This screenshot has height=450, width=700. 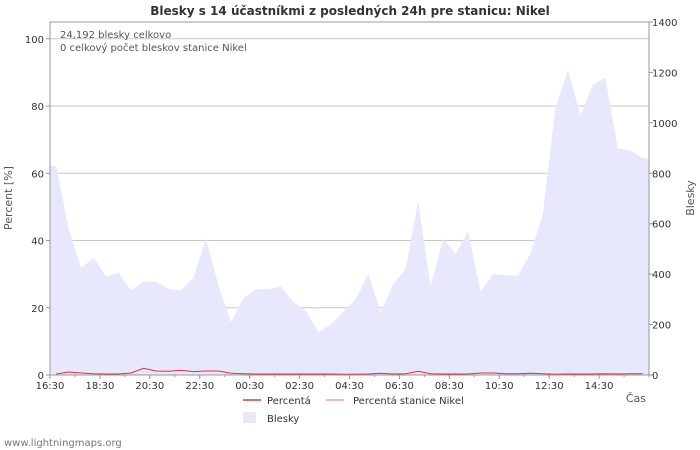 I want to click on x-tick-label-4: 00:30, so click(x=249, y=386).